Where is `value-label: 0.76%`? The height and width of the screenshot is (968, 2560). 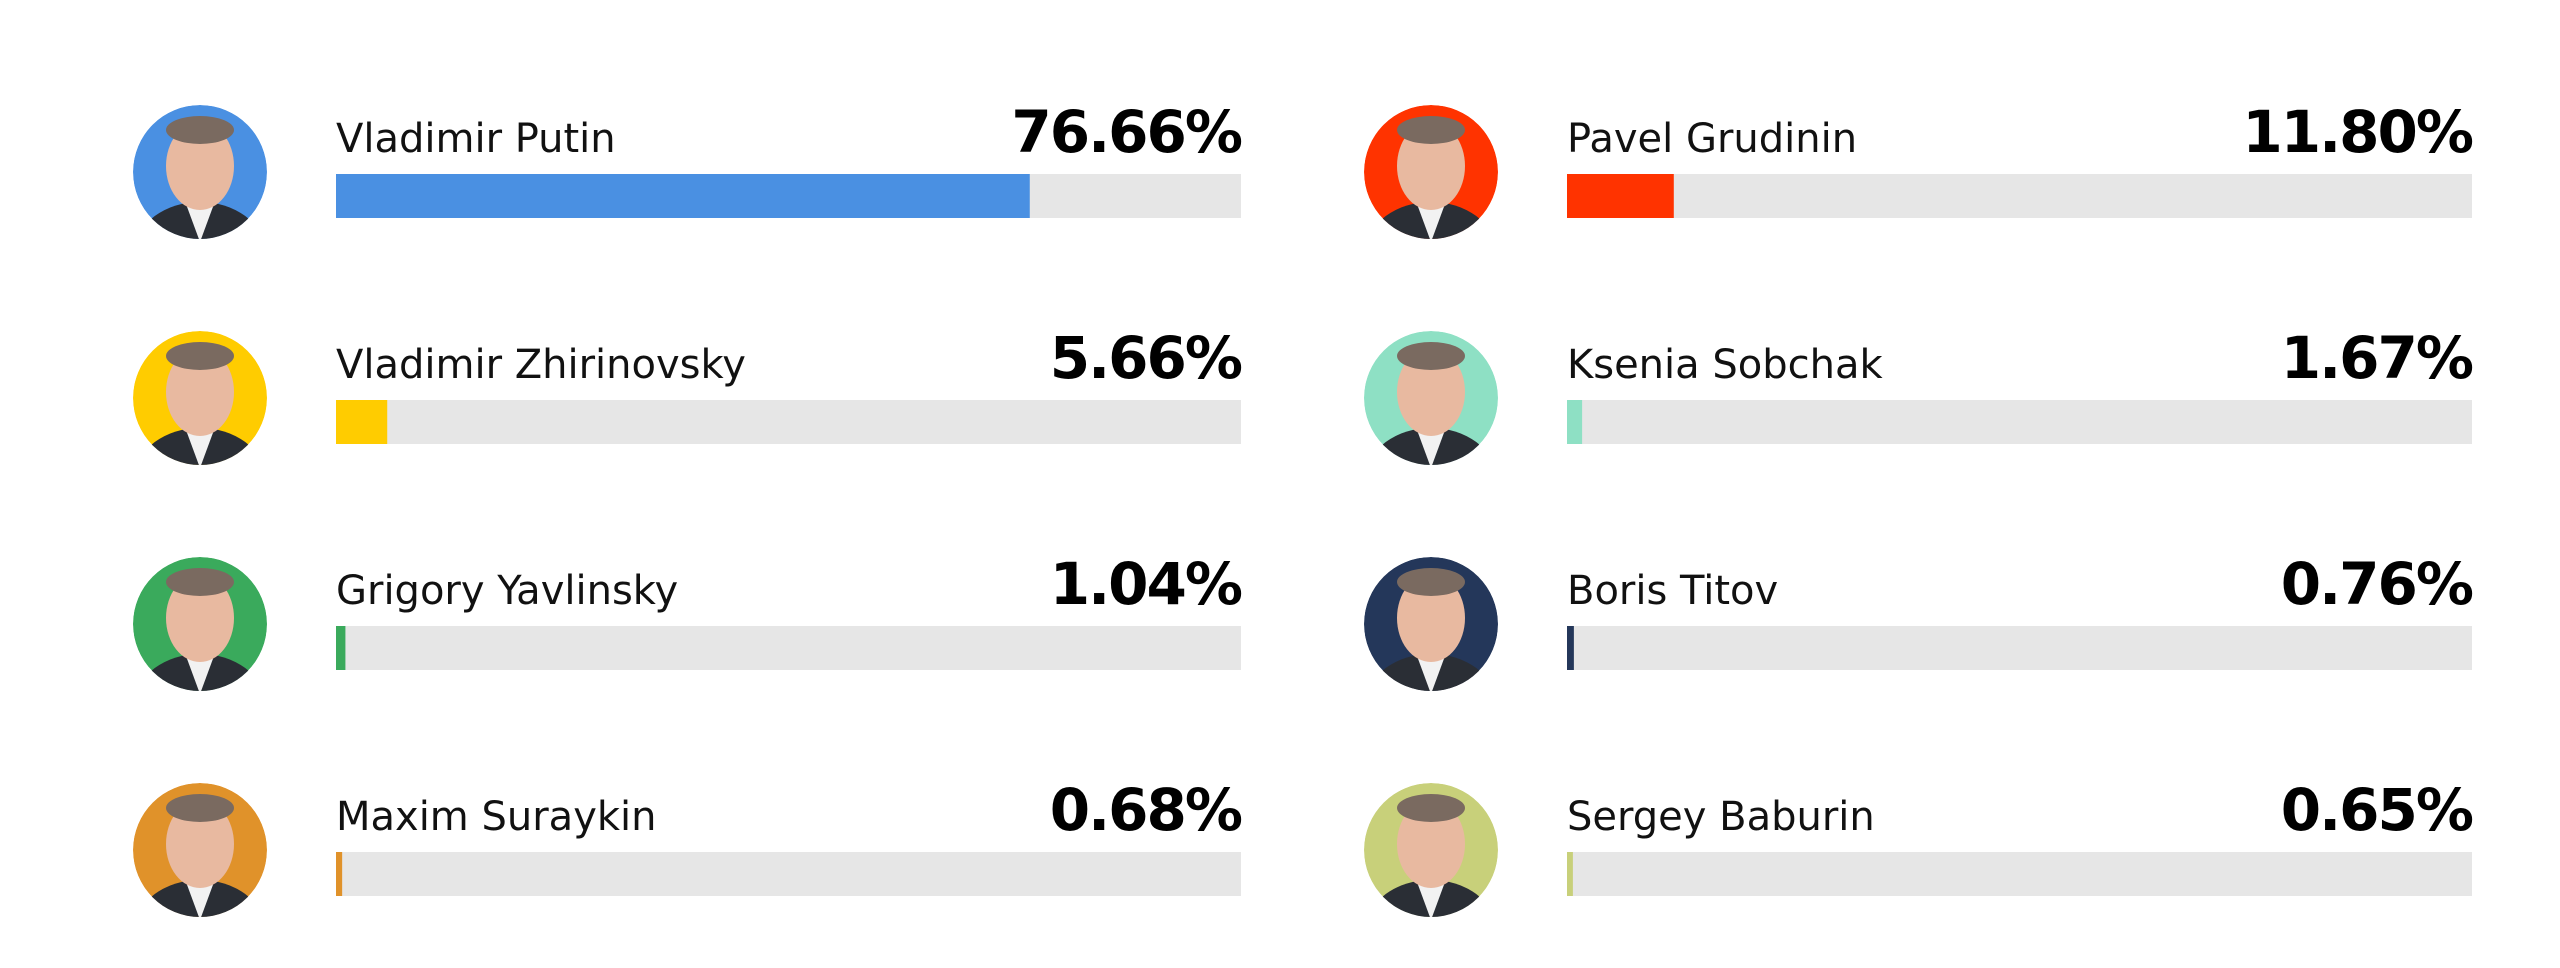
value-label: 0.76% is located at coordinates (2377, 584).